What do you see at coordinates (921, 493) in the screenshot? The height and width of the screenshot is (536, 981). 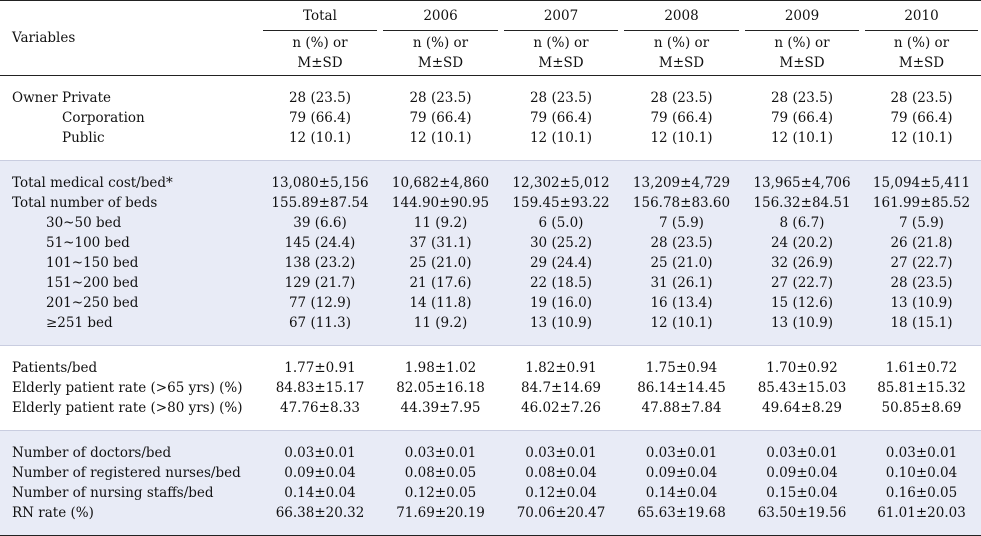 I see `table-cell: 0.16±0.05` at bounding box center [921, 493].